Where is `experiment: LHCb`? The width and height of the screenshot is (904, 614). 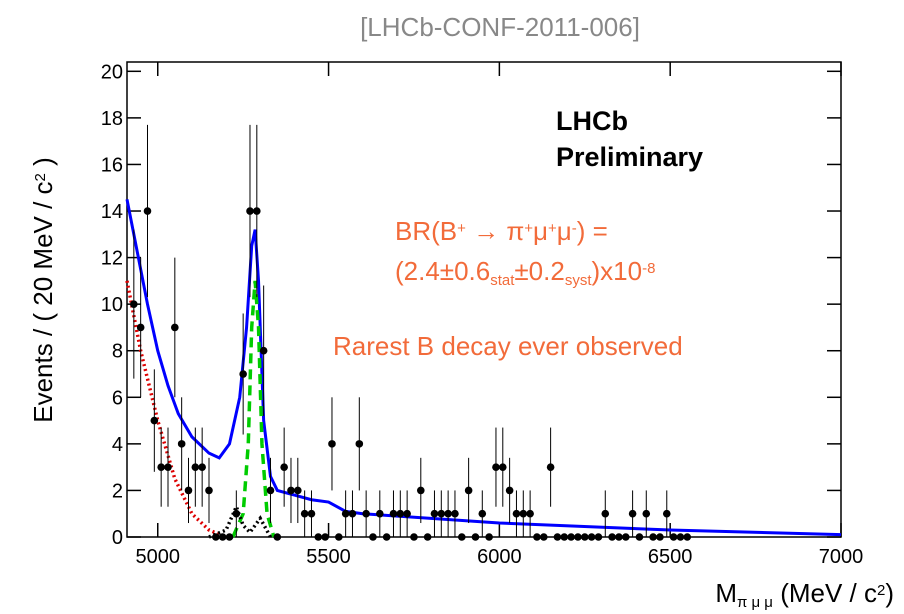
experiment: LHCb is located at coordinates (592, 121).